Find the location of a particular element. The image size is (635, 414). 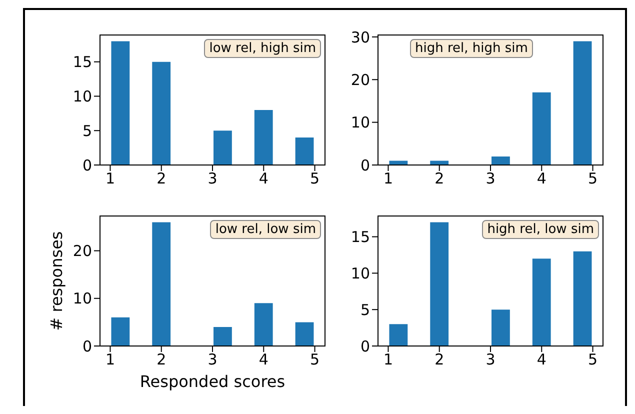

x-axis-title: Responded scores is located at coordinates (212, 381).